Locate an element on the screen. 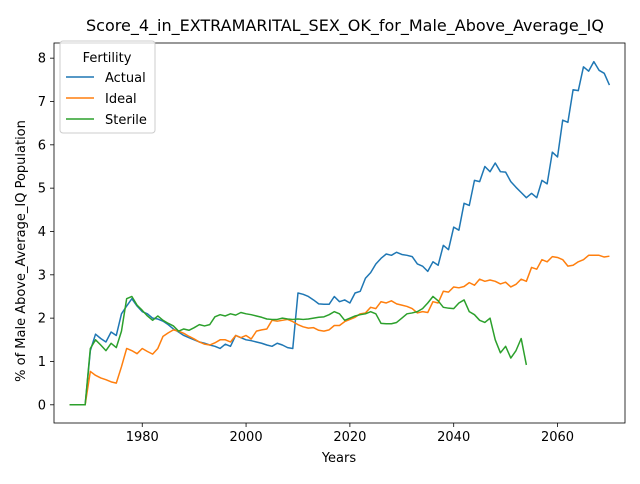 This screenshot has height=484, width=640. legend: Fertility Actual Ideal Sterile is located at coordinates (107, 87).